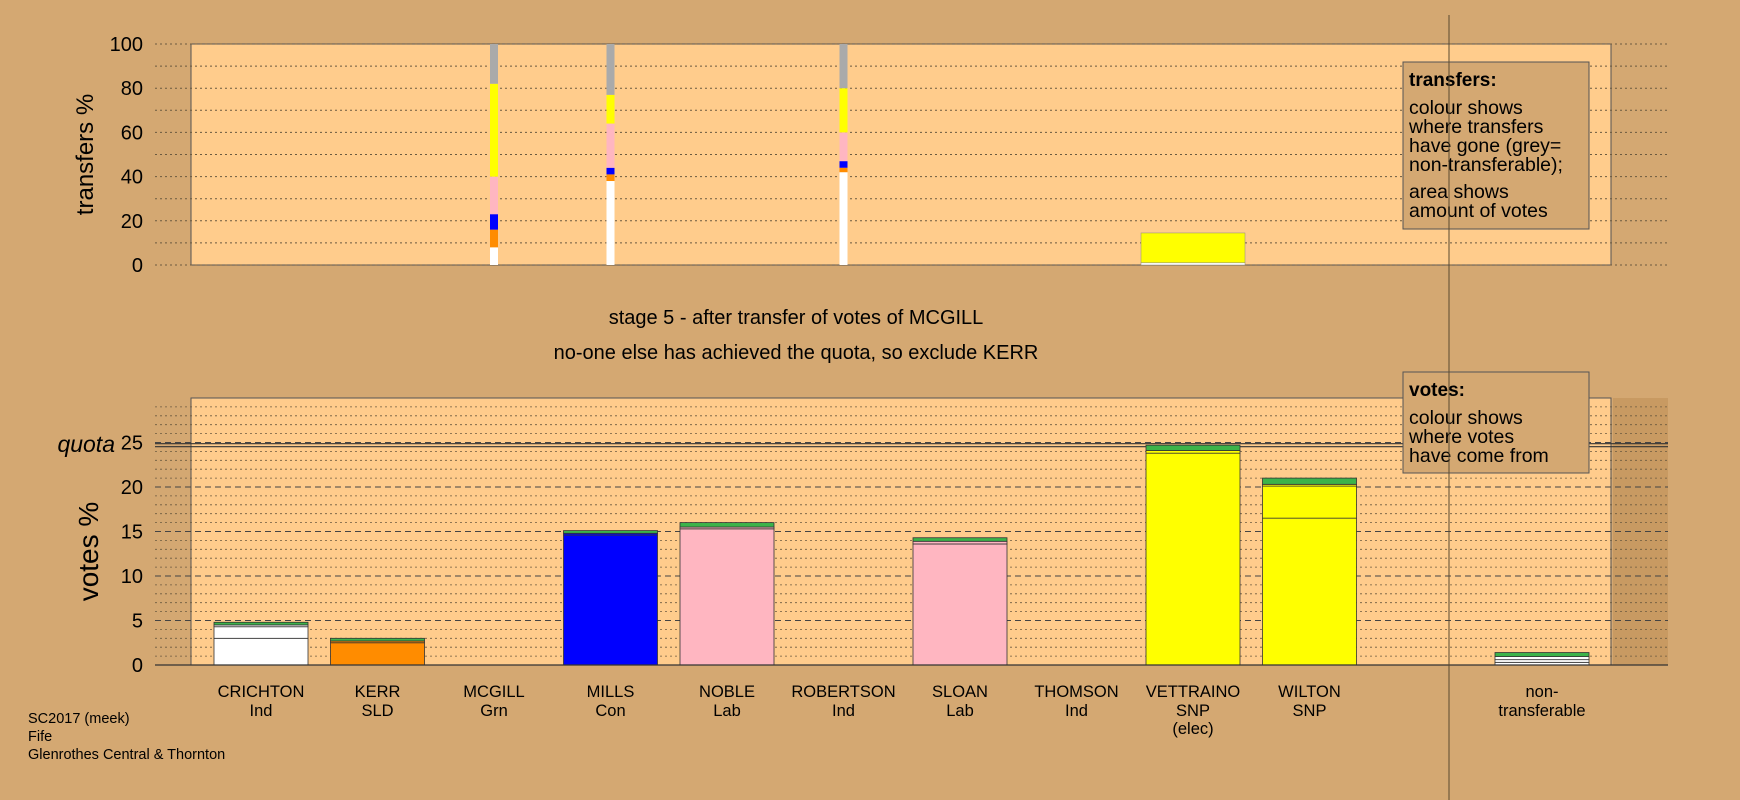 This screenshot has height=800, width=1740. What do you see at coordinates (1461, 437) in the screenshot?
I see `votes-legend-text: where votes` at bounding box center [1461, 437].